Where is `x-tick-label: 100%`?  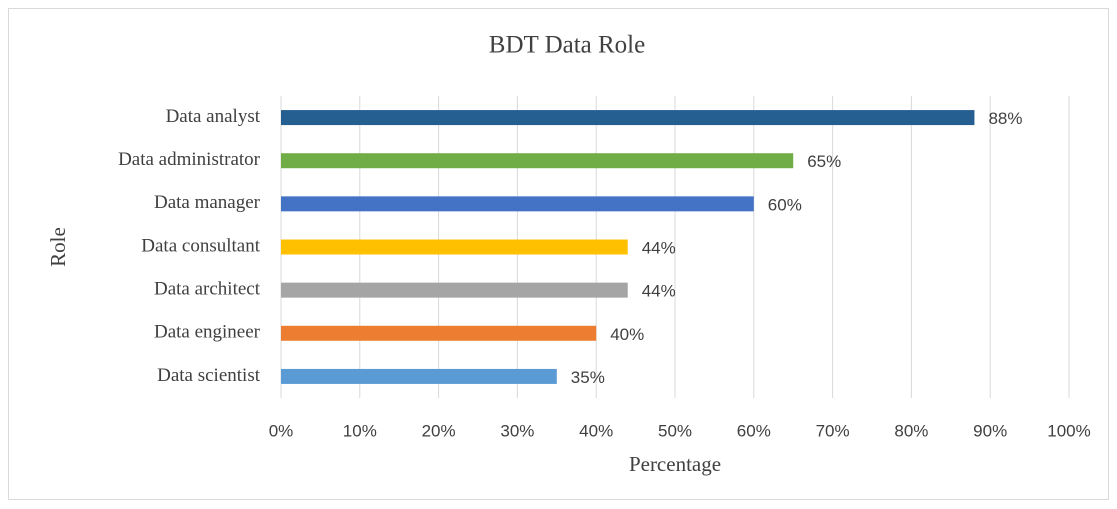
x-tick-label: 100% is located at coordinates (1068, 430).